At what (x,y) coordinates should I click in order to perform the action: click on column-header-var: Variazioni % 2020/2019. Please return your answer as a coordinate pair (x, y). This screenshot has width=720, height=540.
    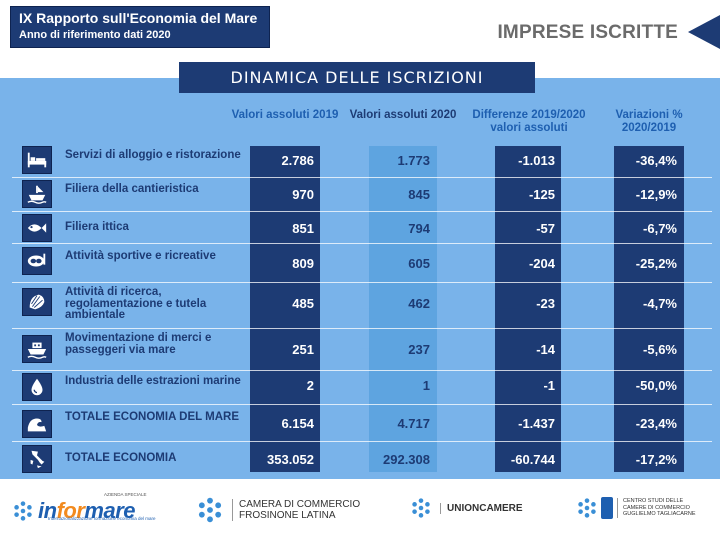
    Looking at the image, I should click on (649, 121).